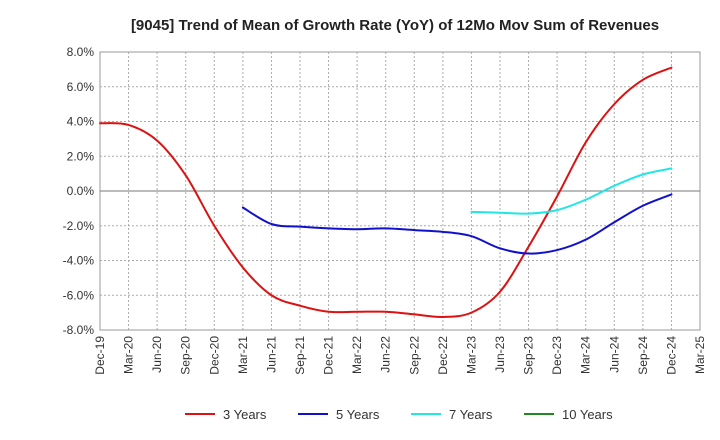 This screenshot has width=720, height=440. Describe the element at coordinates (81, 52) in the screenshot. I see `y-tick-label: 8.0%` at that location.